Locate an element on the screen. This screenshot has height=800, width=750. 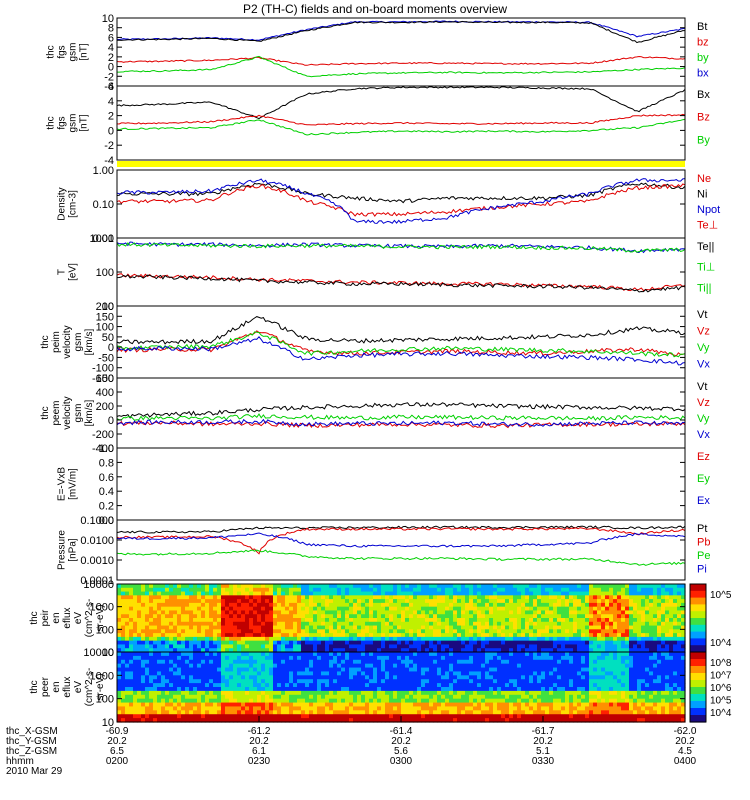
y-label-line: eV is located at coordinates (78, 618).